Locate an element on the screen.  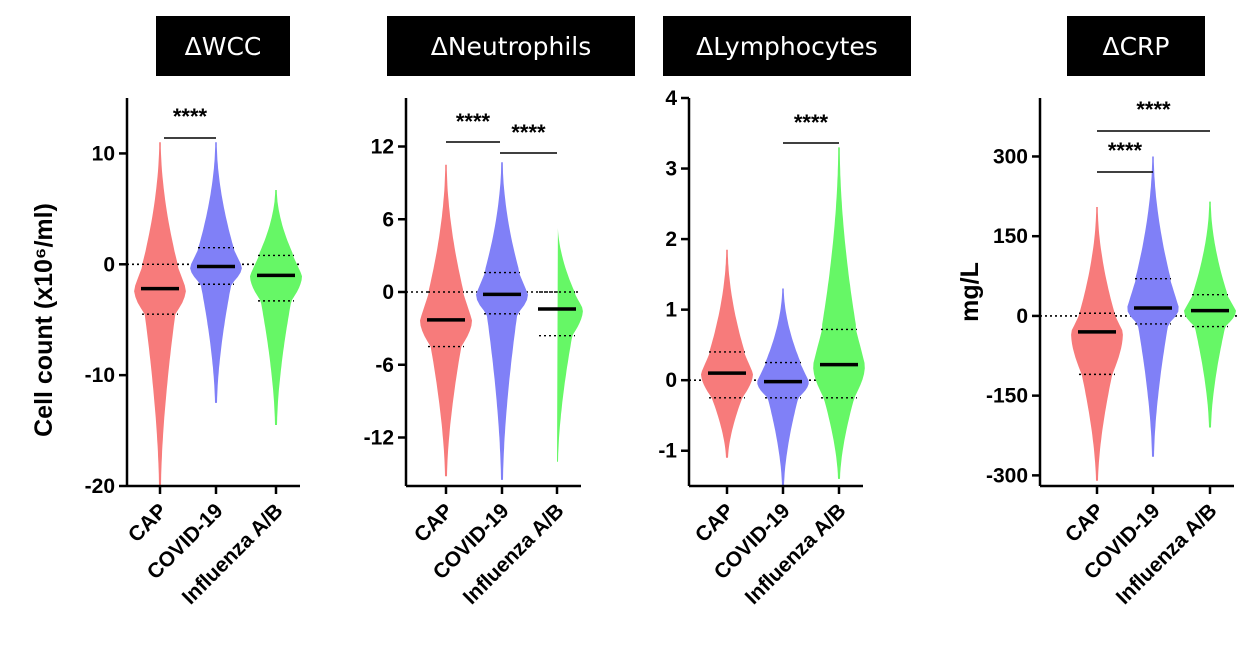
y-tick-label: -300 is located at coordinates (1007, 475).